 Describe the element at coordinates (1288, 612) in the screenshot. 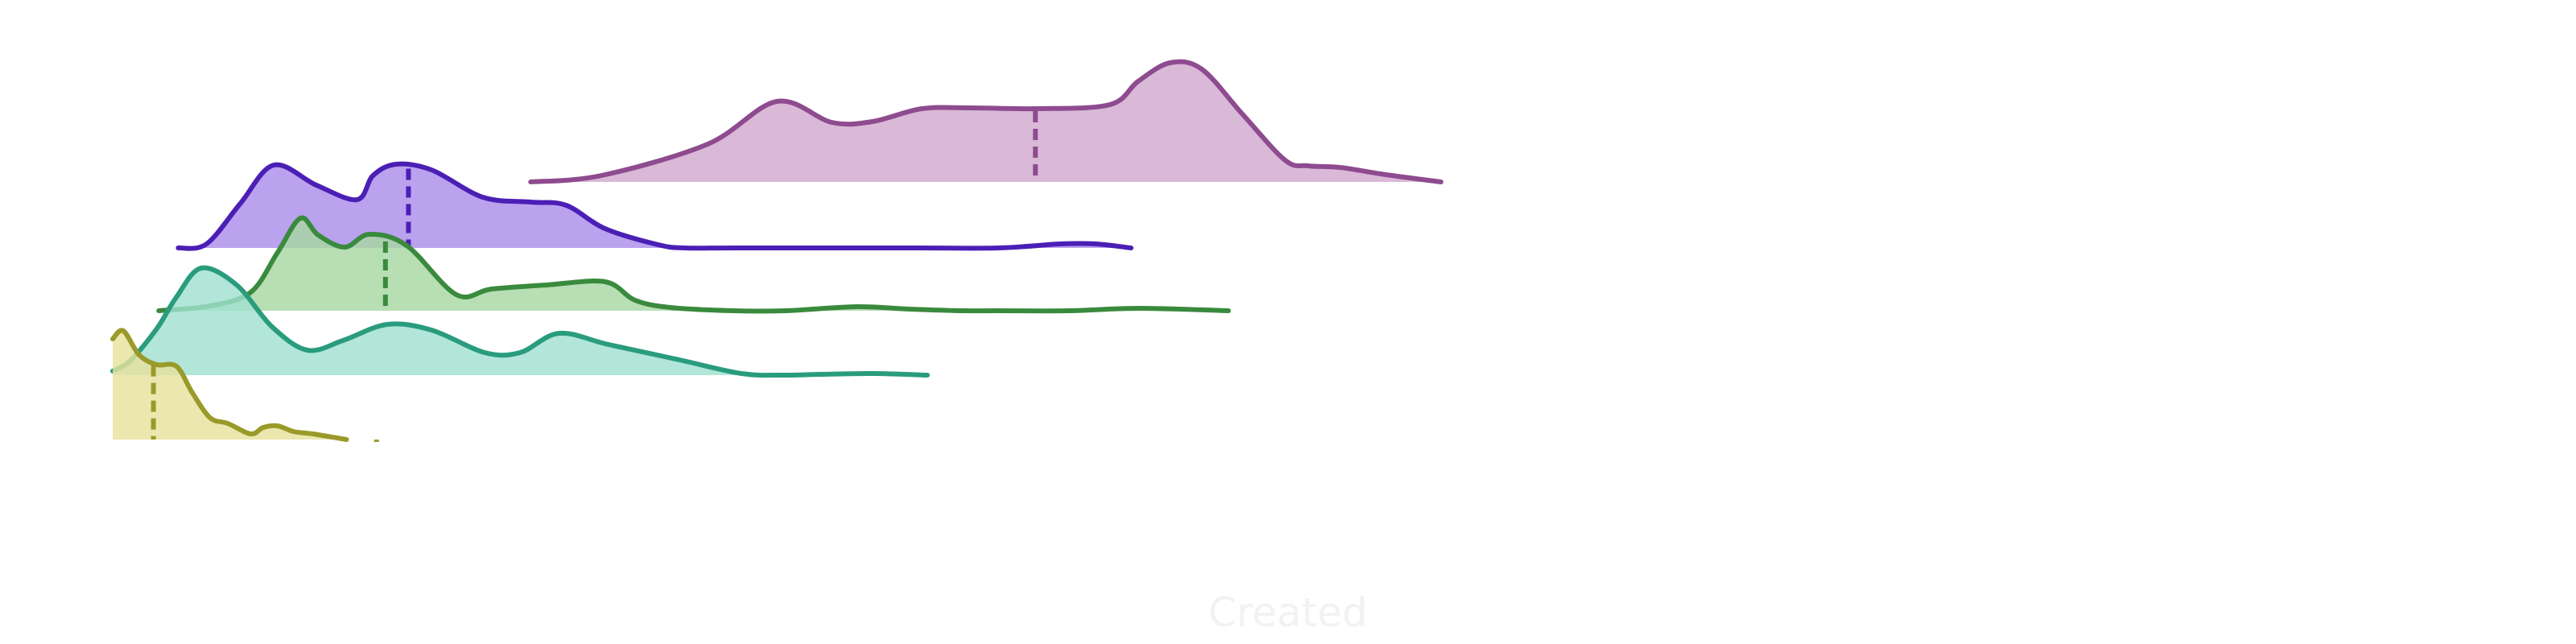

I see `x-axis-label: Created` at that location.